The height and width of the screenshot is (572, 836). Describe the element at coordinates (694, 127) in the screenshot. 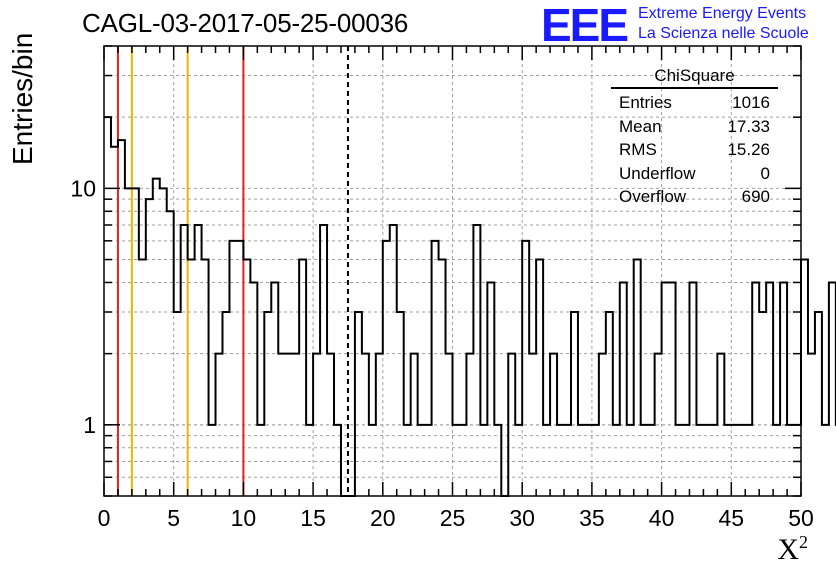

I see `stats-row-mean: Mean 17.33` at that location.